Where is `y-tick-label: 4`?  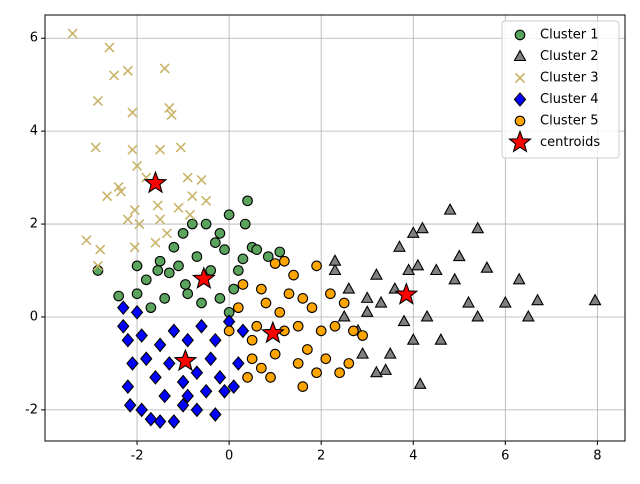
y-tick-label: 4 is located at coordinates (34, 131).